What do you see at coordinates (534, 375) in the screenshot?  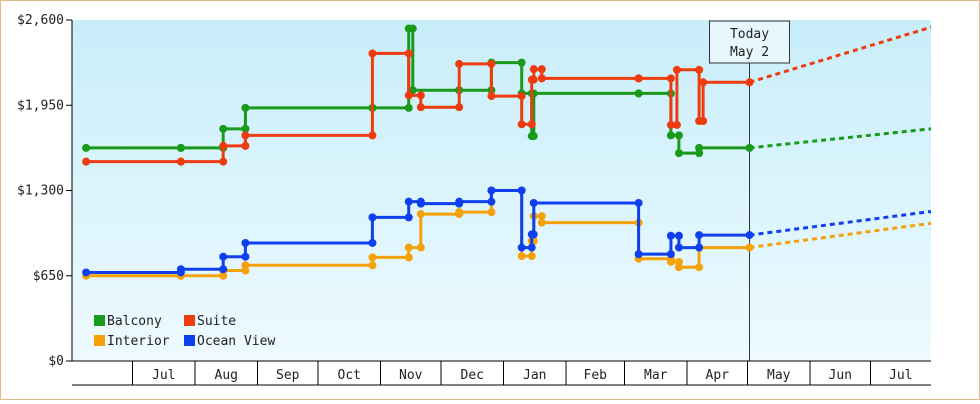 I see `x-tick-label: Jan` at bounding box center [534, 375].